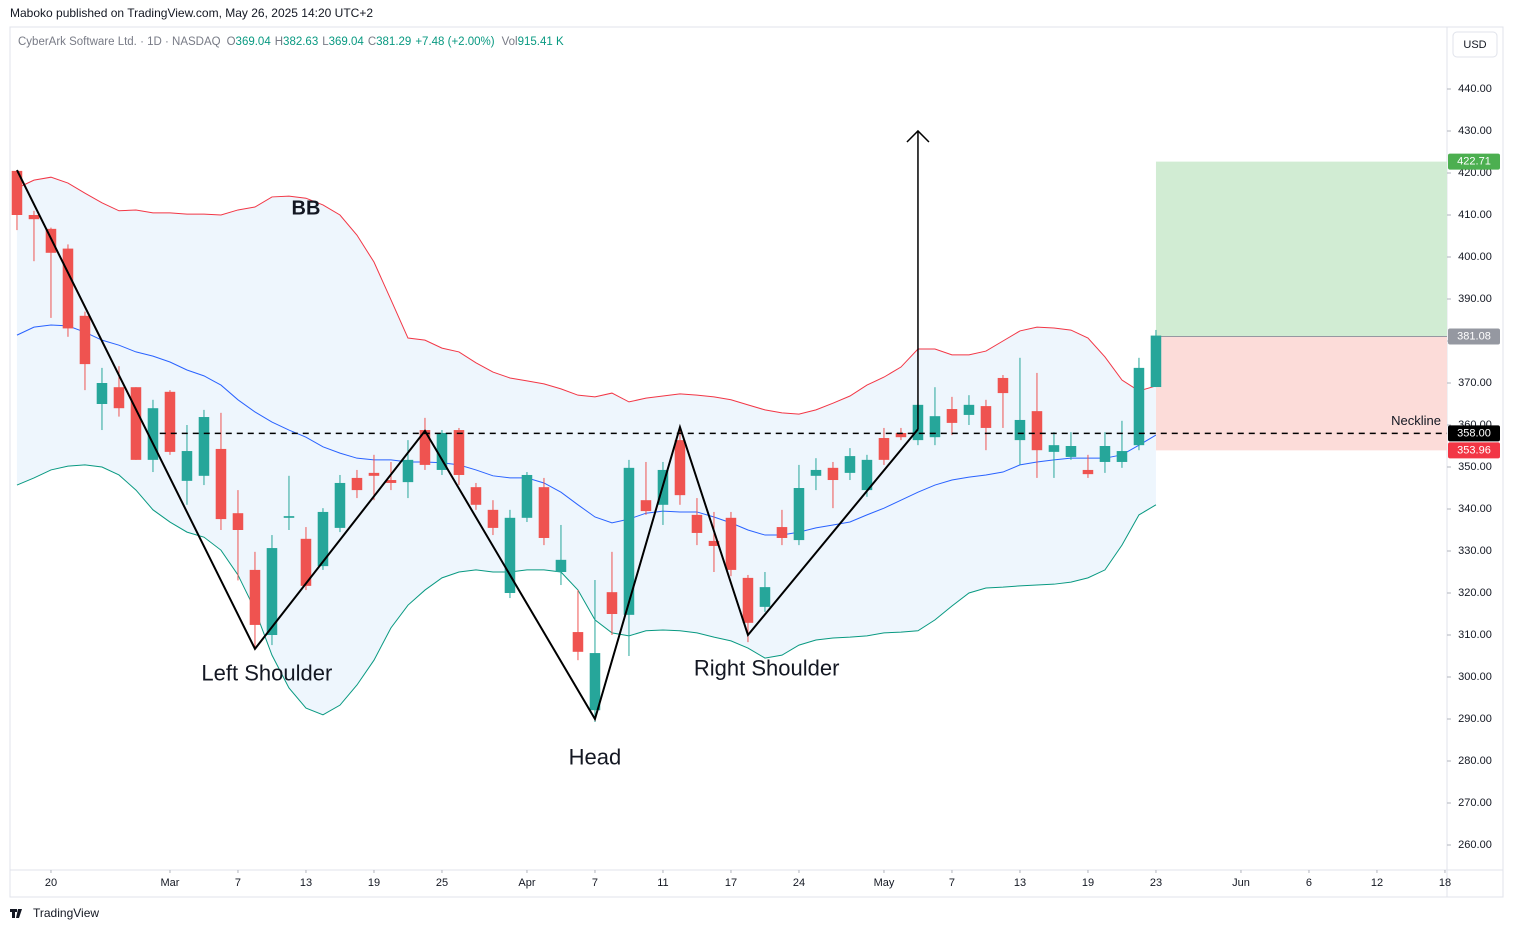 The height and width of the screenshot is (932, 1513). Describe the element at coordinates (1475, 299) in the screenshot. I see `y-tick-label: 390.00` at that location.